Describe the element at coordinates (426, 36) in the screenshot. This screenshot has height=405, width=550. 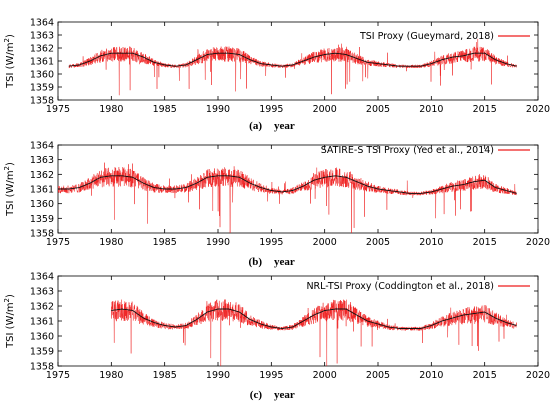
I see `legend-label: TSI Proxy (Gueymard, 2018)` at that location.